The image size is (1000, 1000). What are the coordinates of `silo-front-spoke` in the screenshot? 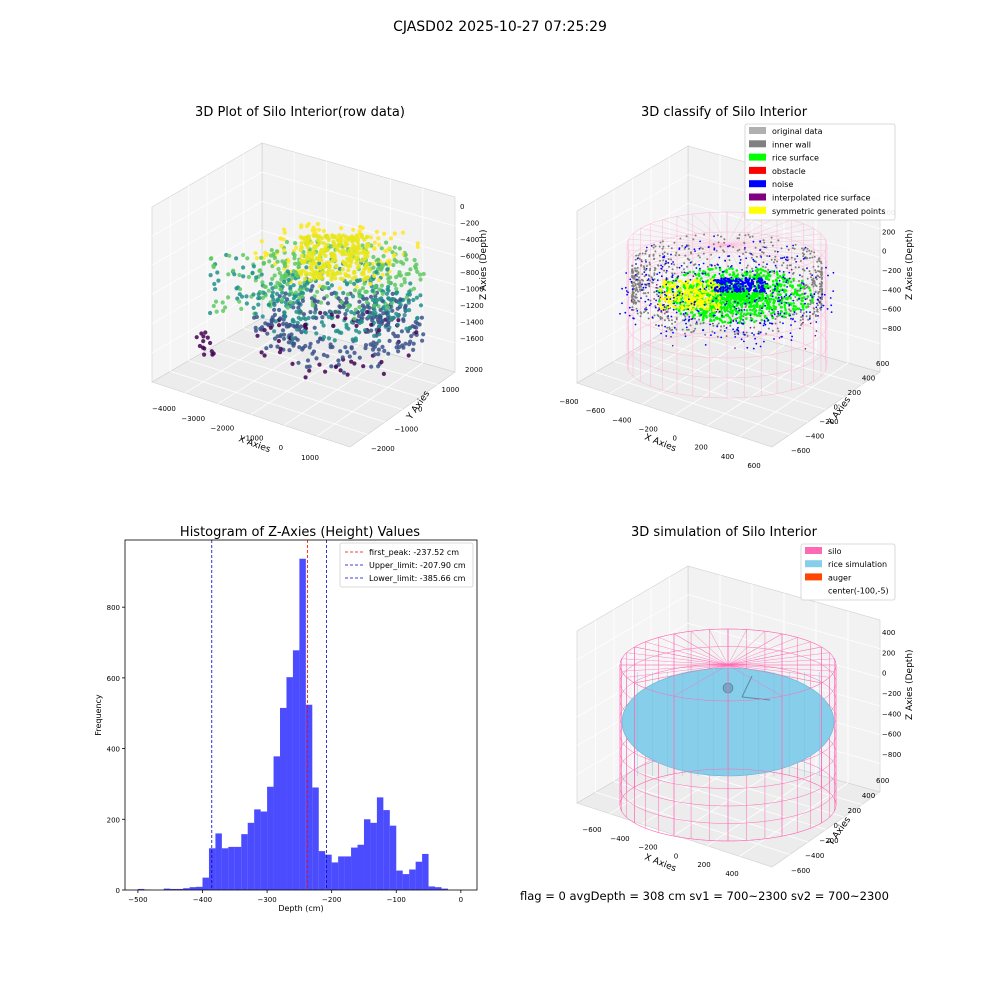 It's located at (774, 674).